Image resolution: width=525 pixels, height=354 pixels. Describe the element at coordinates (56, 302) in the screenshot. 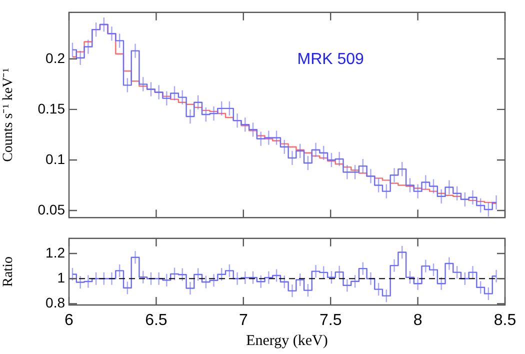

I see `y-tick-label: 0.8` at that location.